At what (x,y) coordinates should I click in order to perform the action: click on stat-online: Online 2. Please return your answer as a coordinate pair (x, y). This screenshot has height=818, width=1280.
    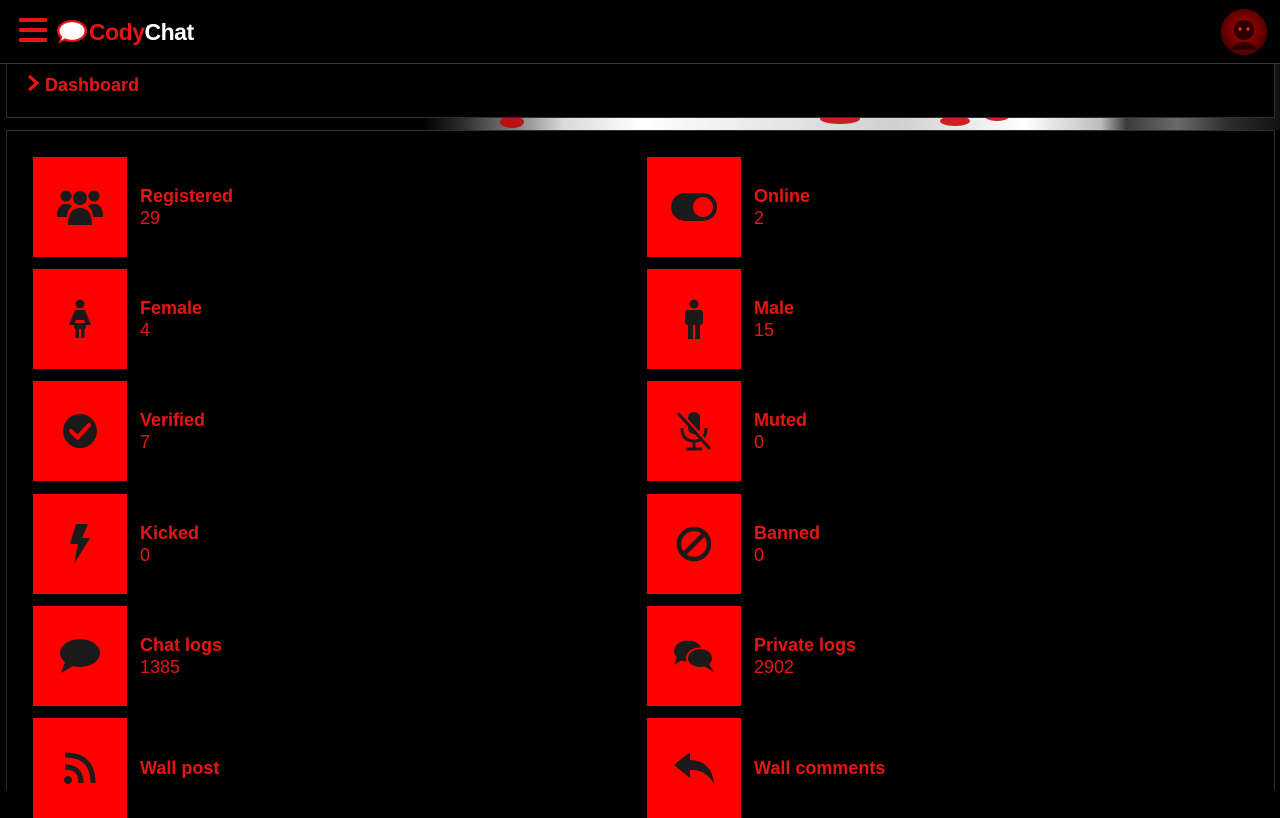
    Looking at the image, I should click on (927, 207).